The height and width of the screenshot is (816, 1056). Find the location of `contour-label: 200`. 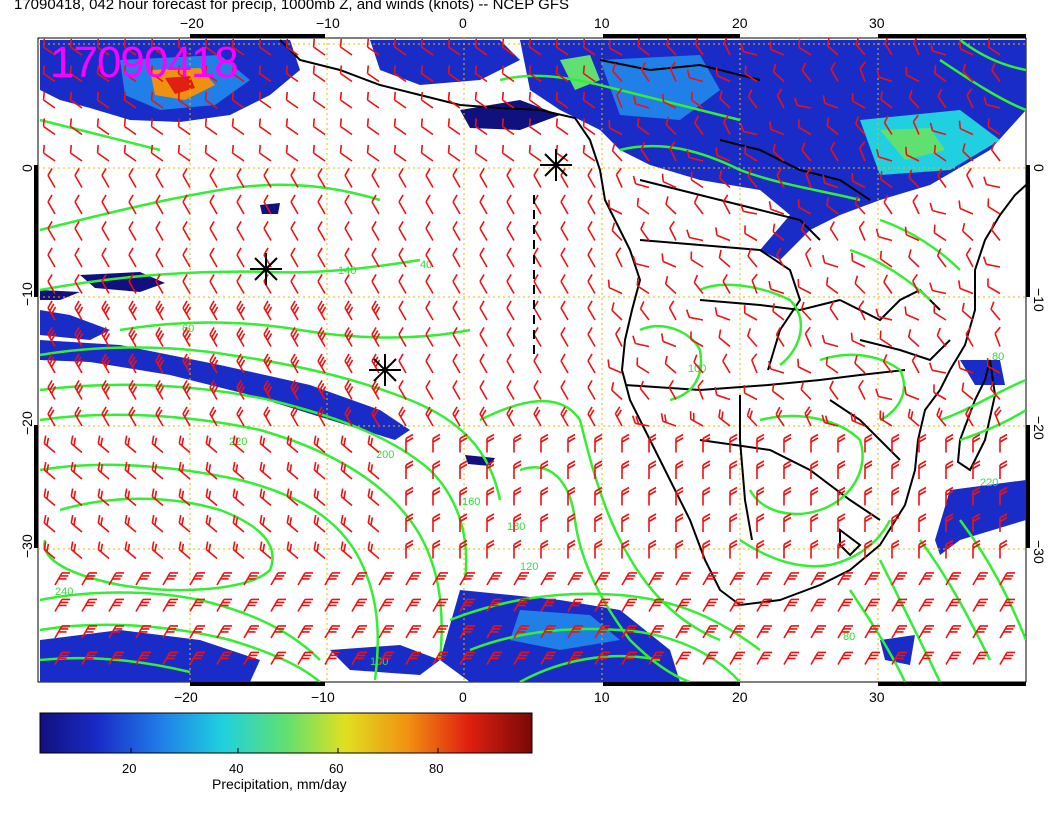

contour-label: 200 is located at coordinates (385, 455).